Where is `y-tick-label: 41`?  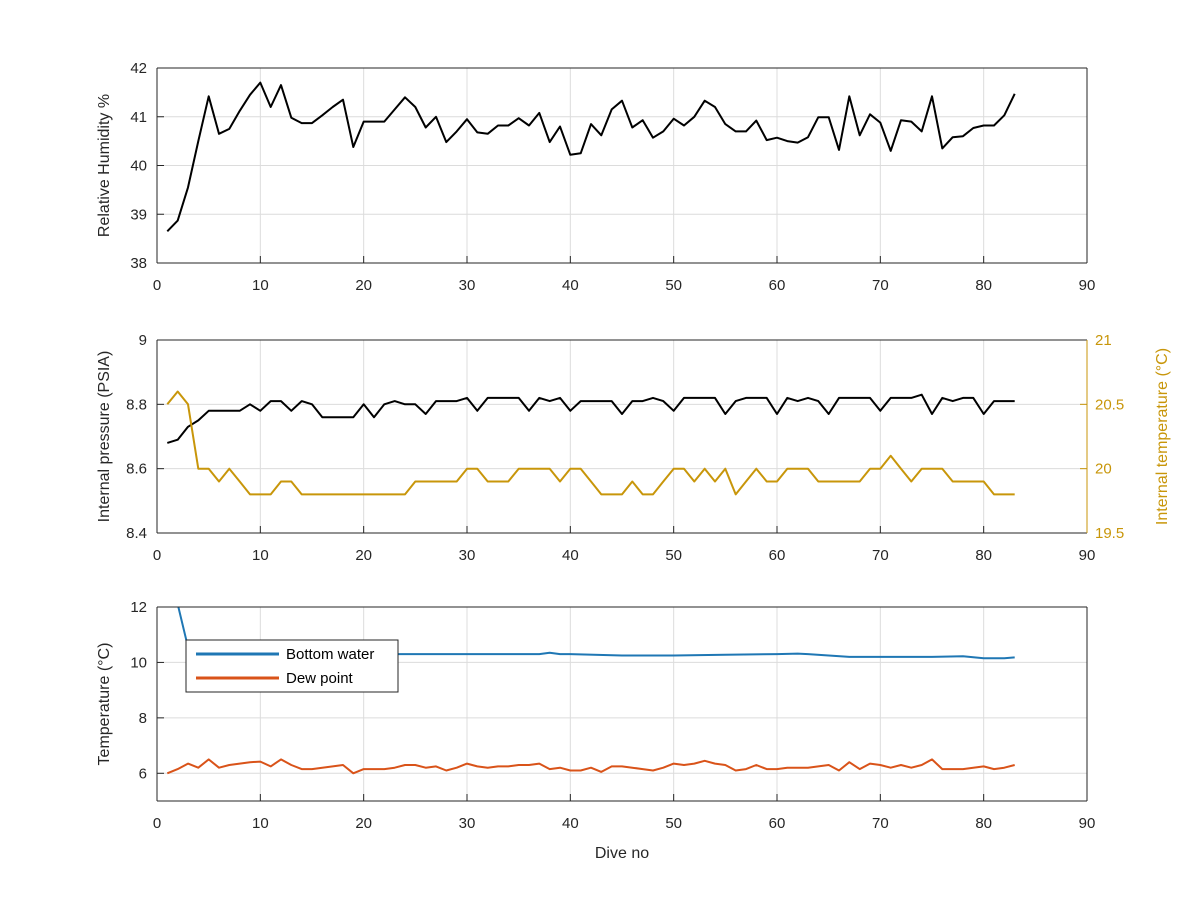 y-tick-label: 41 is located at coordinates (138, 117).